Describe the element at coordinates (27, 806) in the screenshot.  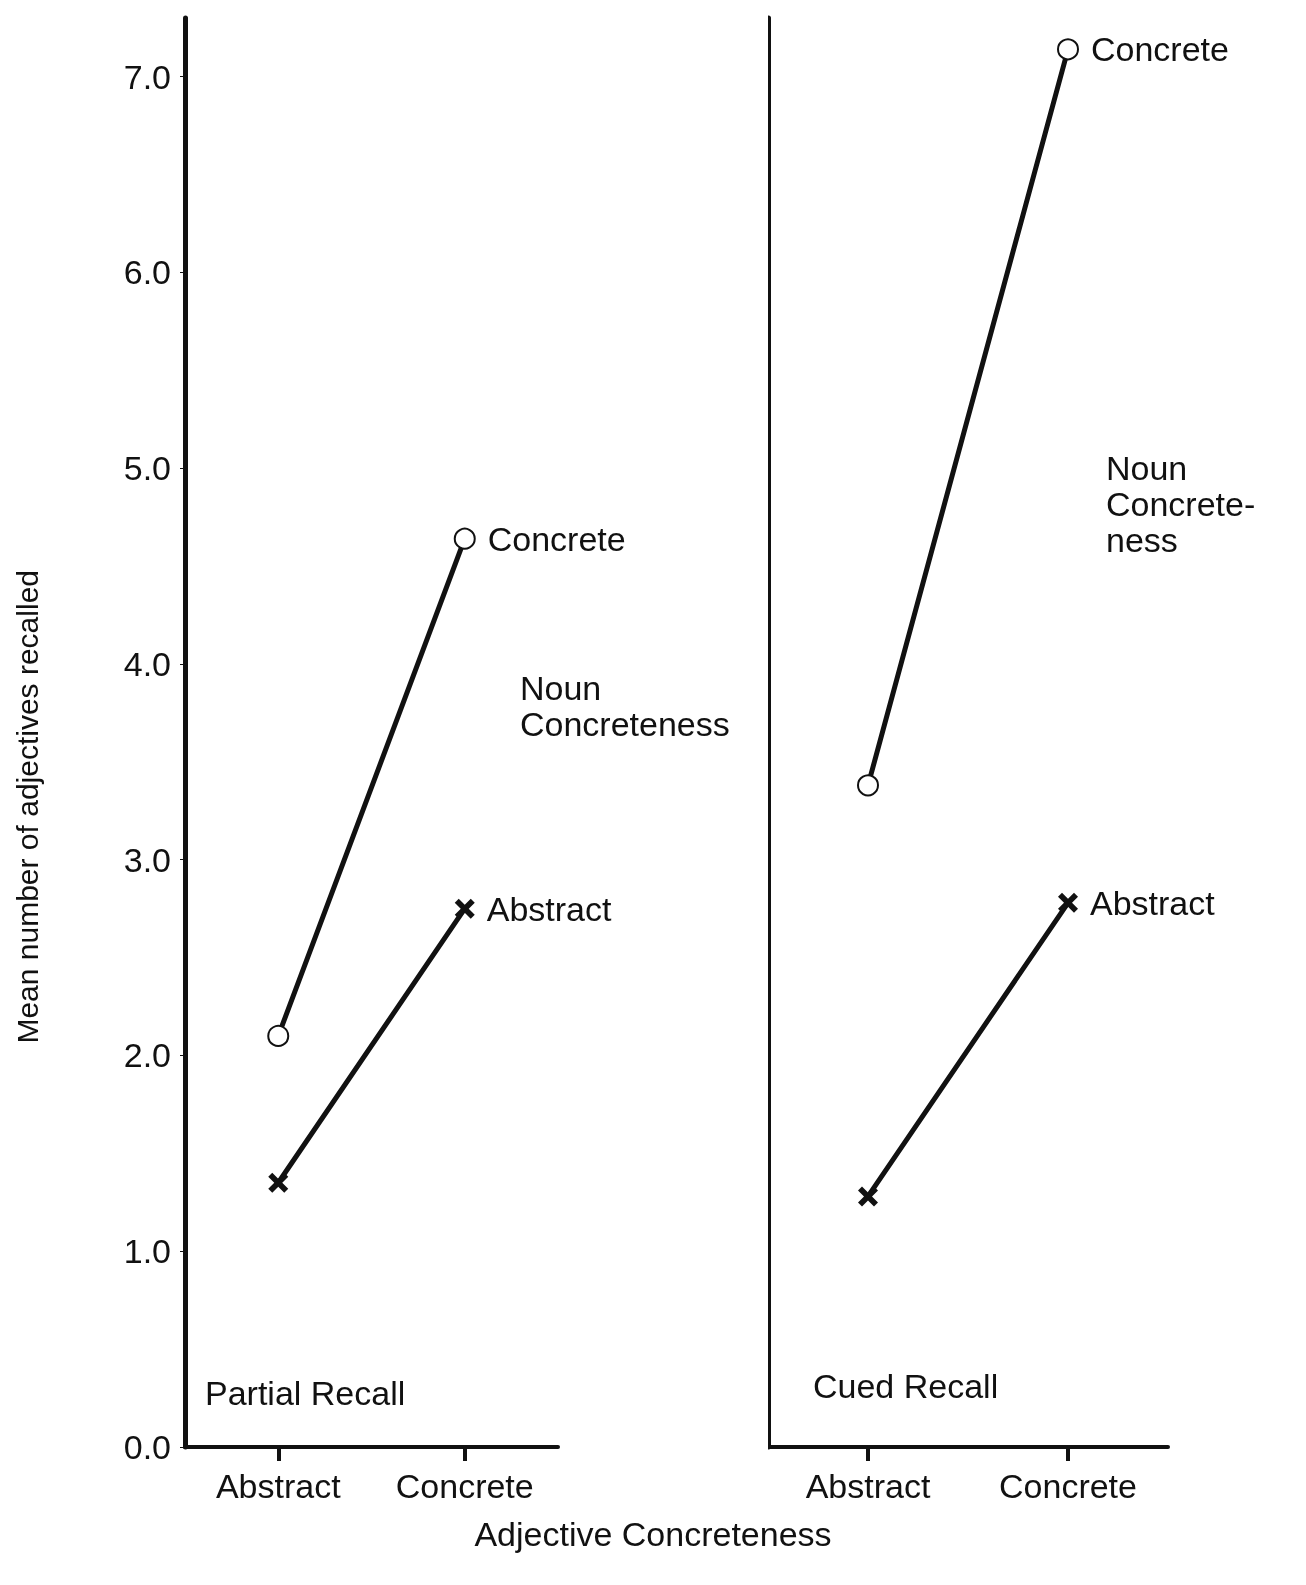
I see `y-axis-title: Mean number of adjectives recalled` at that location.